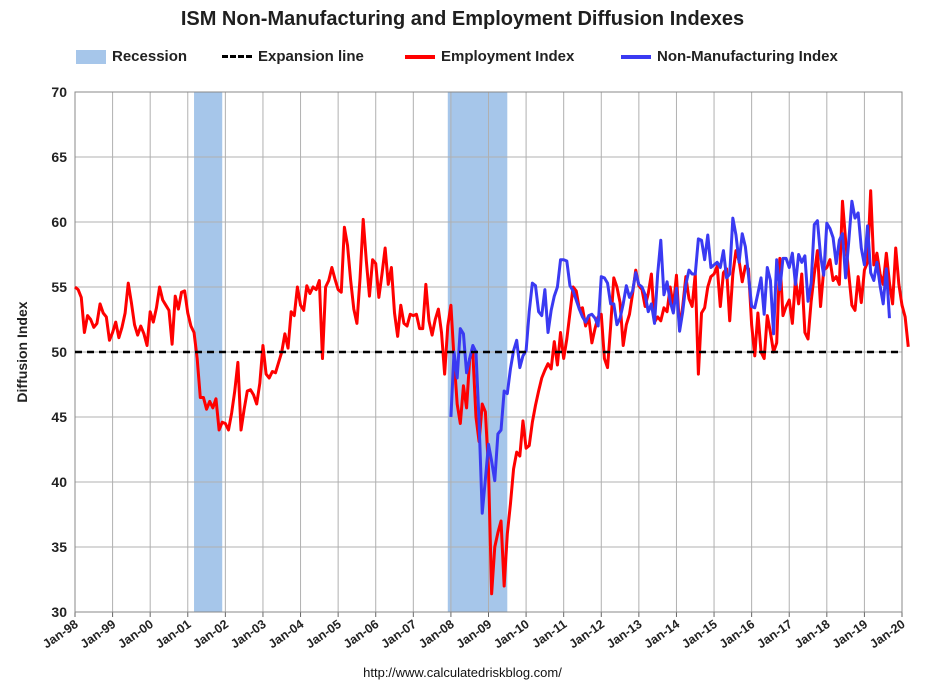  What do you see at coordinates (286, 634) in the screenshot?
I see `x-tick-label-6: Jan-04` at bounding box center [286, 634].